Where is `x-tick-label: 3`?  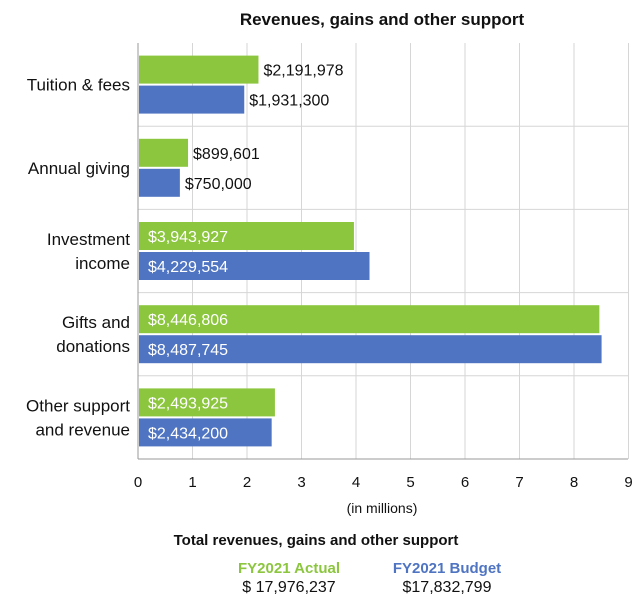 x-tick-label: 3 is located at coordinates (301, 482).